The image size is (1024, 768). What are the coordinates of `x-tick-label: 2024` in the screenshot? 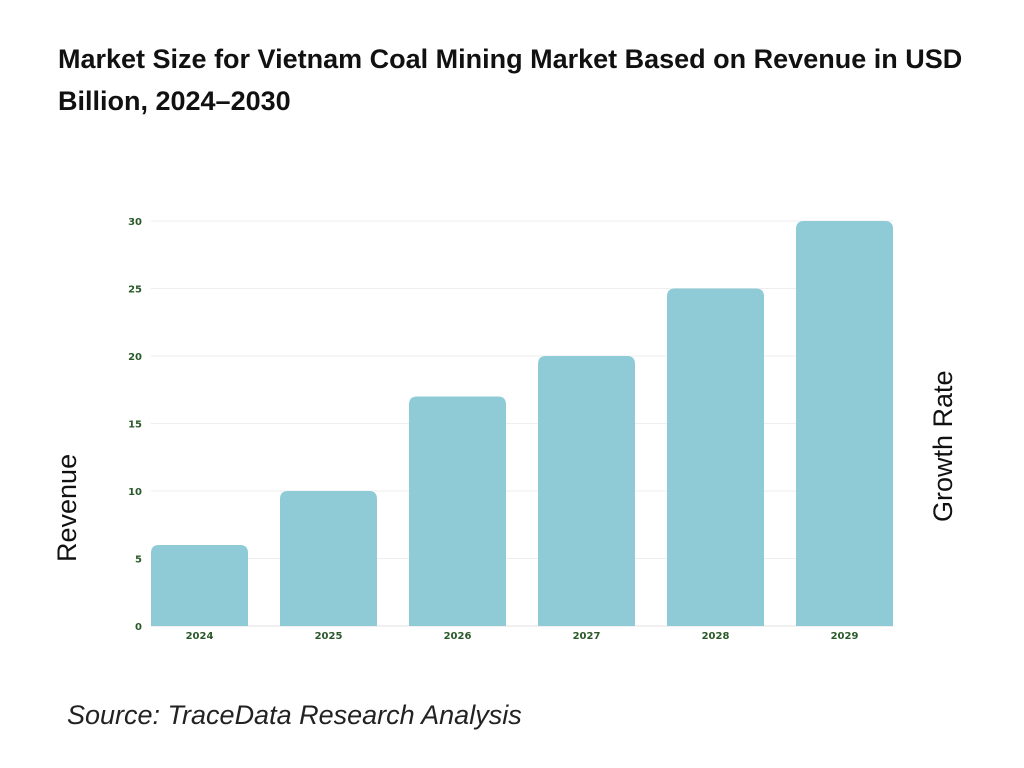 It's located at (200, 636).